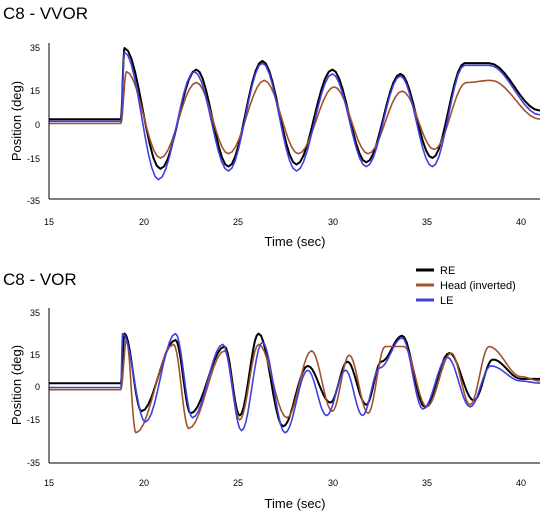 This screenshot has width=550, height=516. I want to click on panel-title: C8 - VOR, so click(40, 279).